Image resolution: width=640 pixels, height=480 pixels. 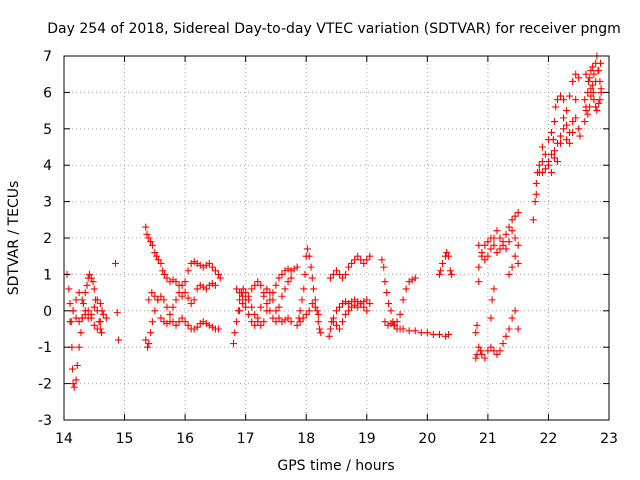 What do you see at coordinates (336, 439) in the screenshot?
I see `x-tick-labels: 14 15 16 17 18 19 20 21 22 23` at bounding box center [336, 439].